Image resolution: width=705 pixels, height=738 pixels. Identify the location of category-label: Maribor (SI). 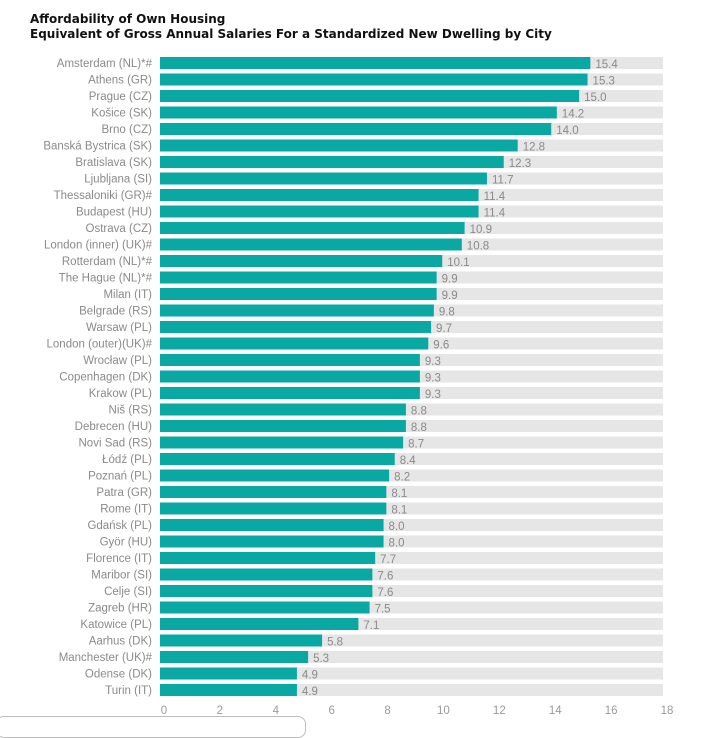
(121, 576).